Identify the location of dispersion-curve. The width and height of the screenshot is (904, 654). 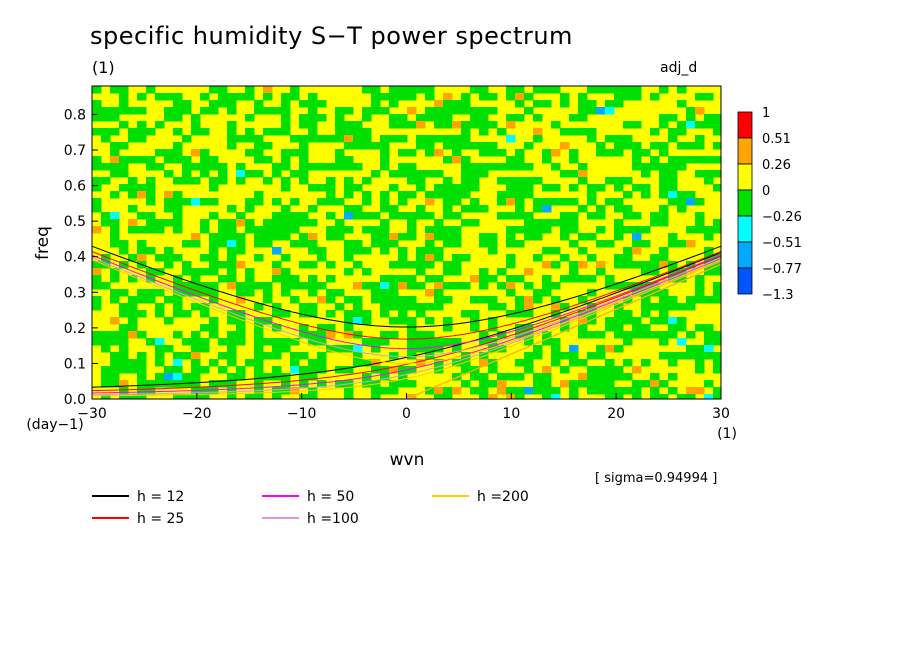
(406, 323).